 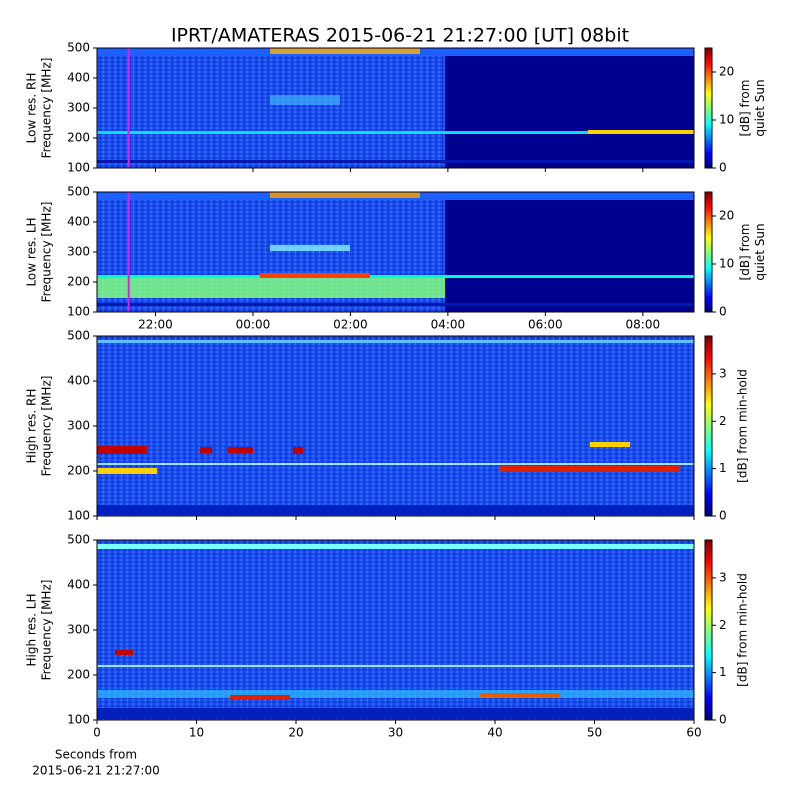 I want to click on x-axis-label: Seconds from, so click(x=96, y=755).